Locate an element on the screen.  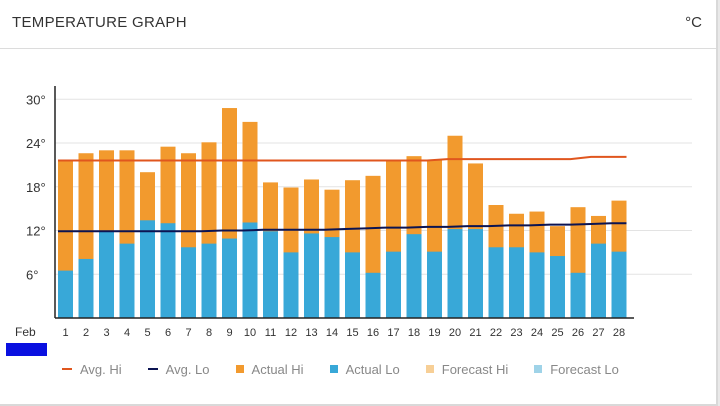
legend-item: Avg. Hi is located at coordinates (92, 369).